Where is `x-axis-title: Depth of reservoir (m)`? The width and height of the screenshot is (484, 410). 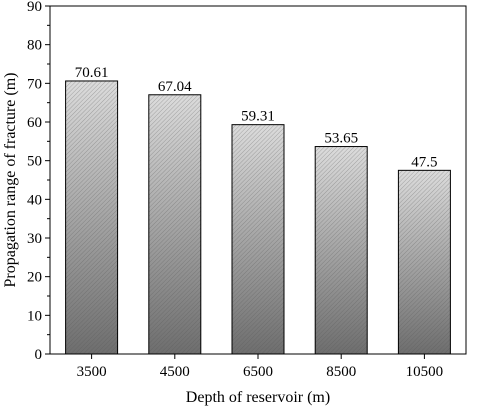 x-axis-title: Depth of reservoir (m) is located at coordinates (258, 397).